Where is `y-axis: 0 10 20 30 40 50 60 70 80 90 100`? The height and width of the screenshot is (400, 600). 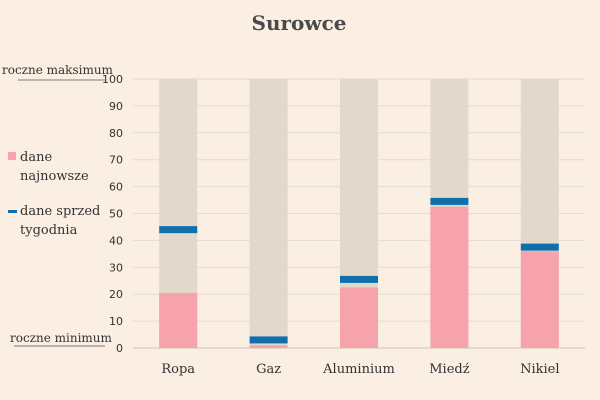 y-axis: 0 10 20 30 40 50 60 70 80 90 100 is located at coordinates (112, 214).